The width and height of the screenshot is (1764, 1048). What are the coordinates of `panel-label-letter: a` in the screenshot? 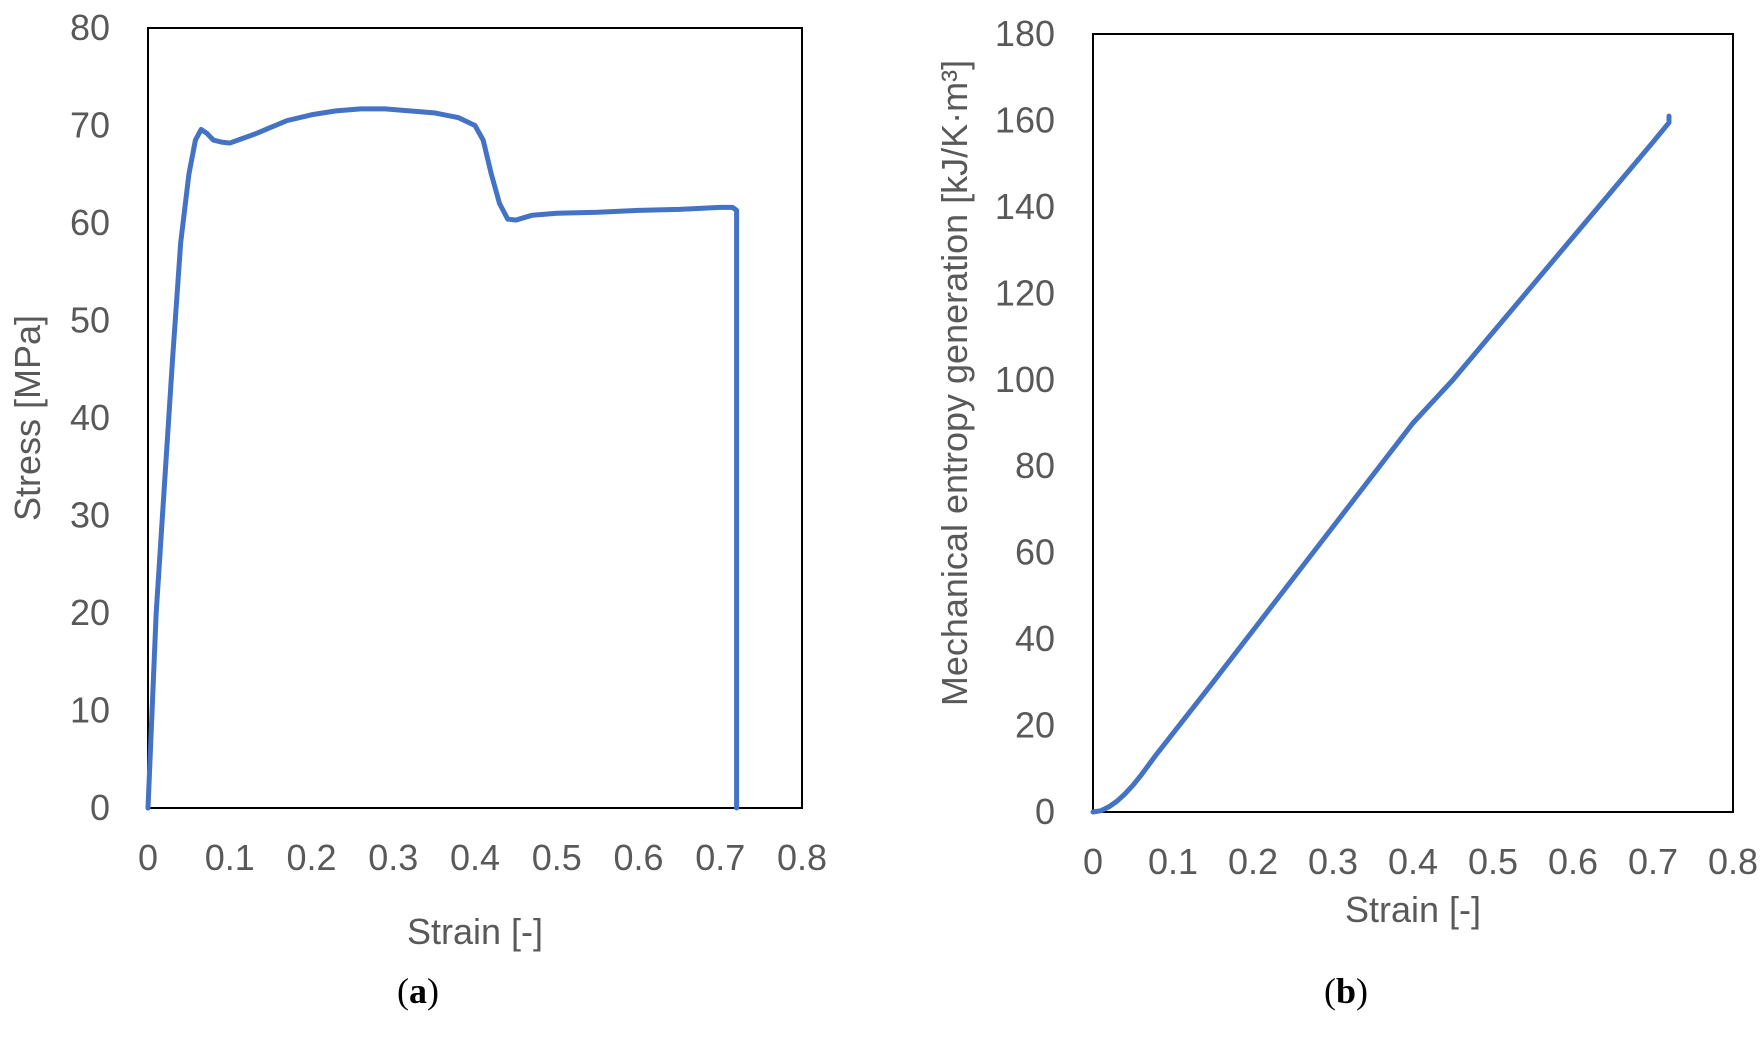 It's located at (418, 991).